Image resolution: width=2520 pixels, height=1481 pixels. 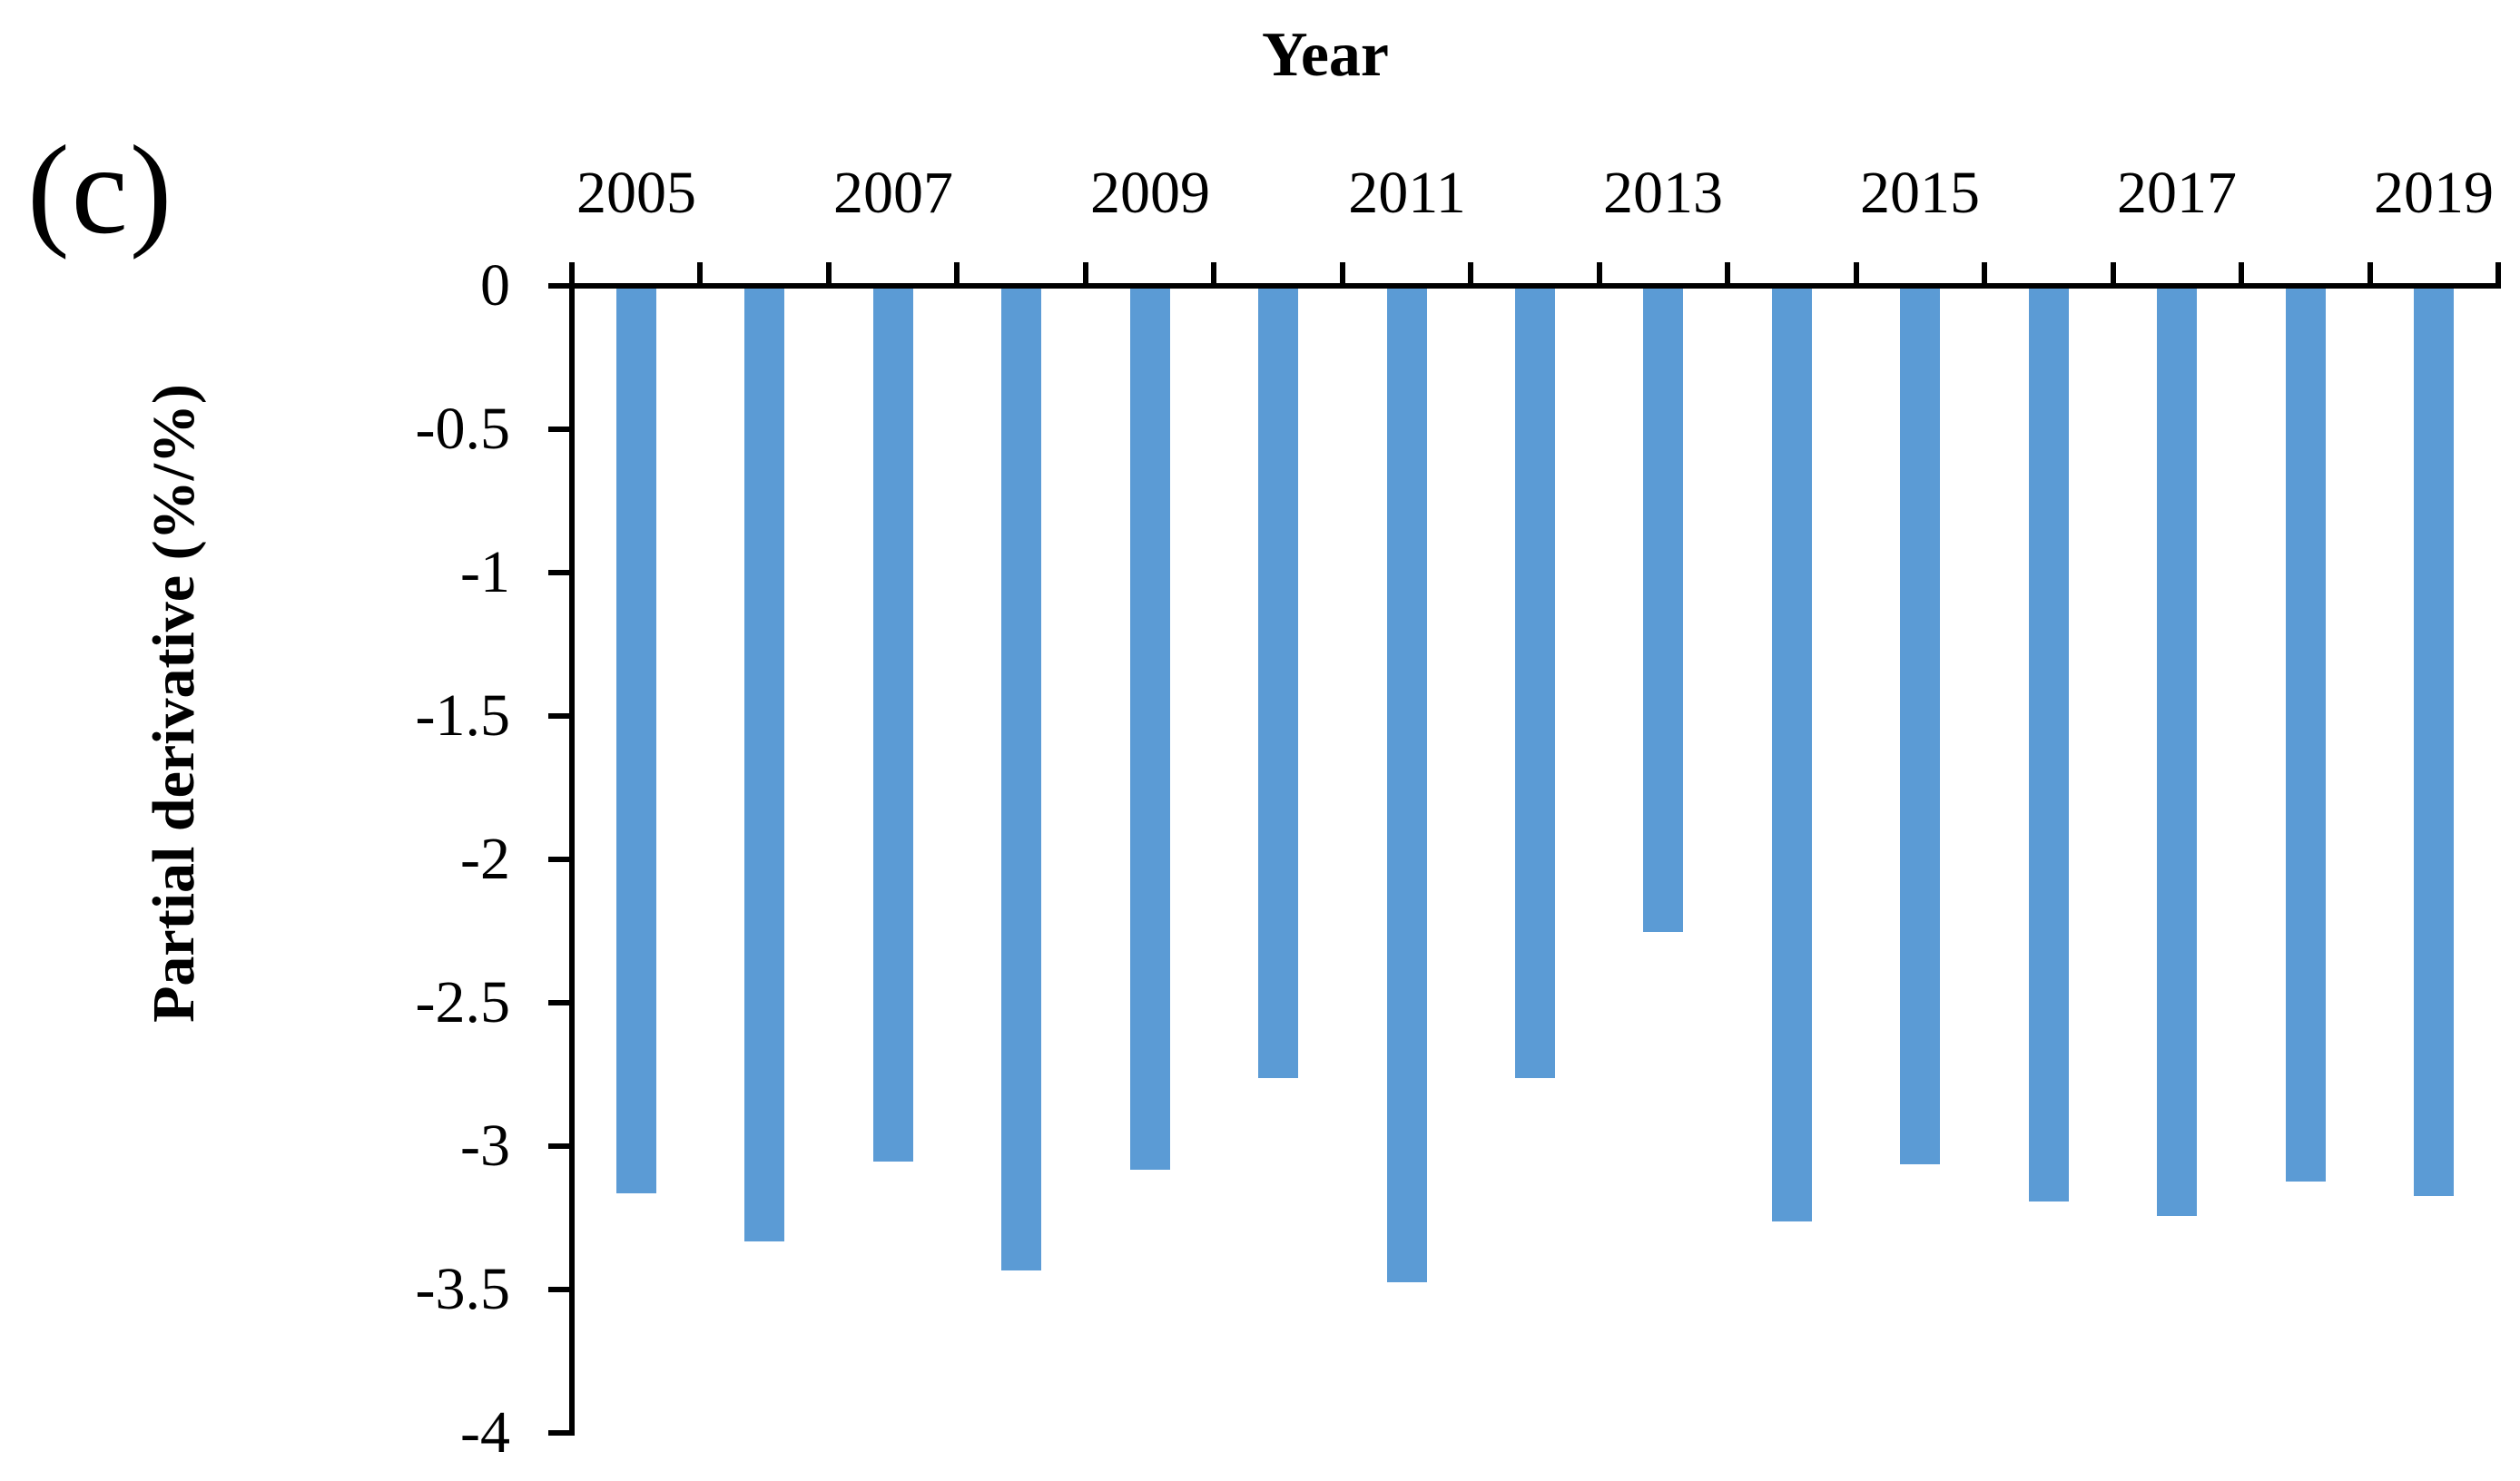 I want to click on y-tick-label: -0.5, so click(x=463, y=429).